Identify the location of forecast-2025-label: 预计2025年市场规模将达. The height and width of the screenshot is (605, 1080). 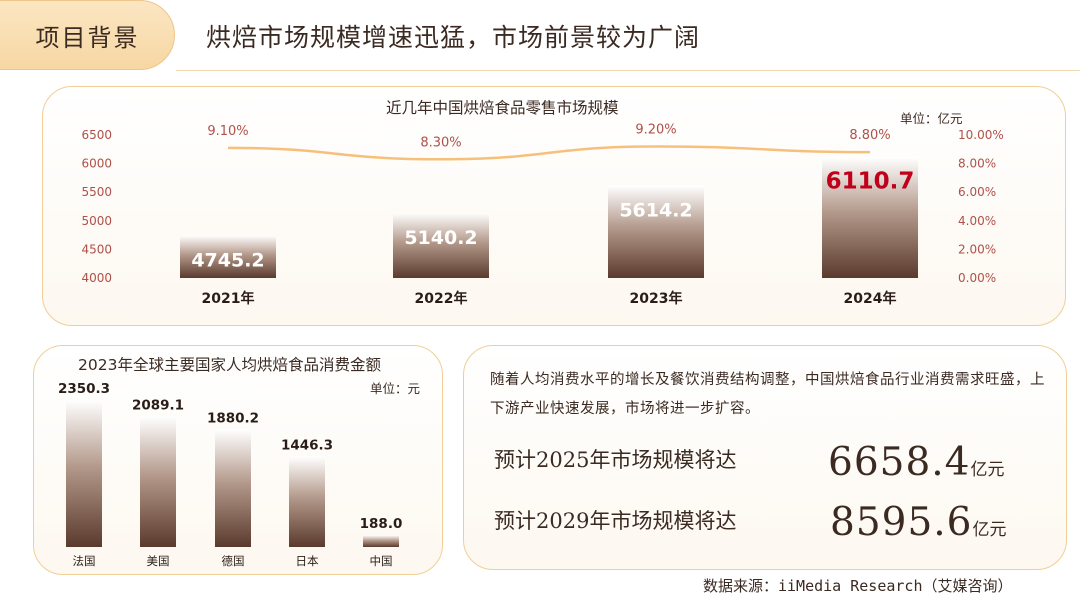
(615, 460).